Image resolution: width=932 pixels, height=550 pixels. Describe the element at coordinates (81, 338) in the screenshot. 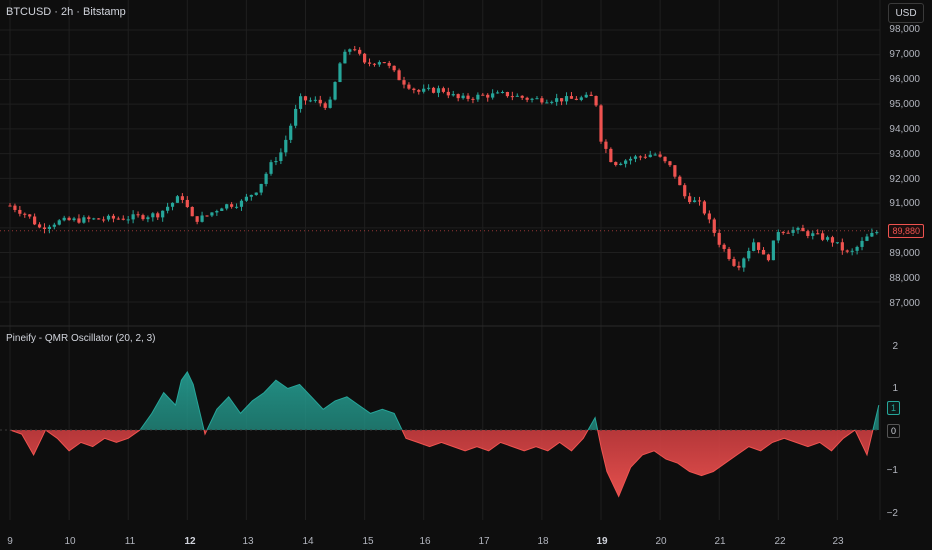

I see `indicator-title: Pineify - QMR Oscillator (20, 2, 3)` at that location.